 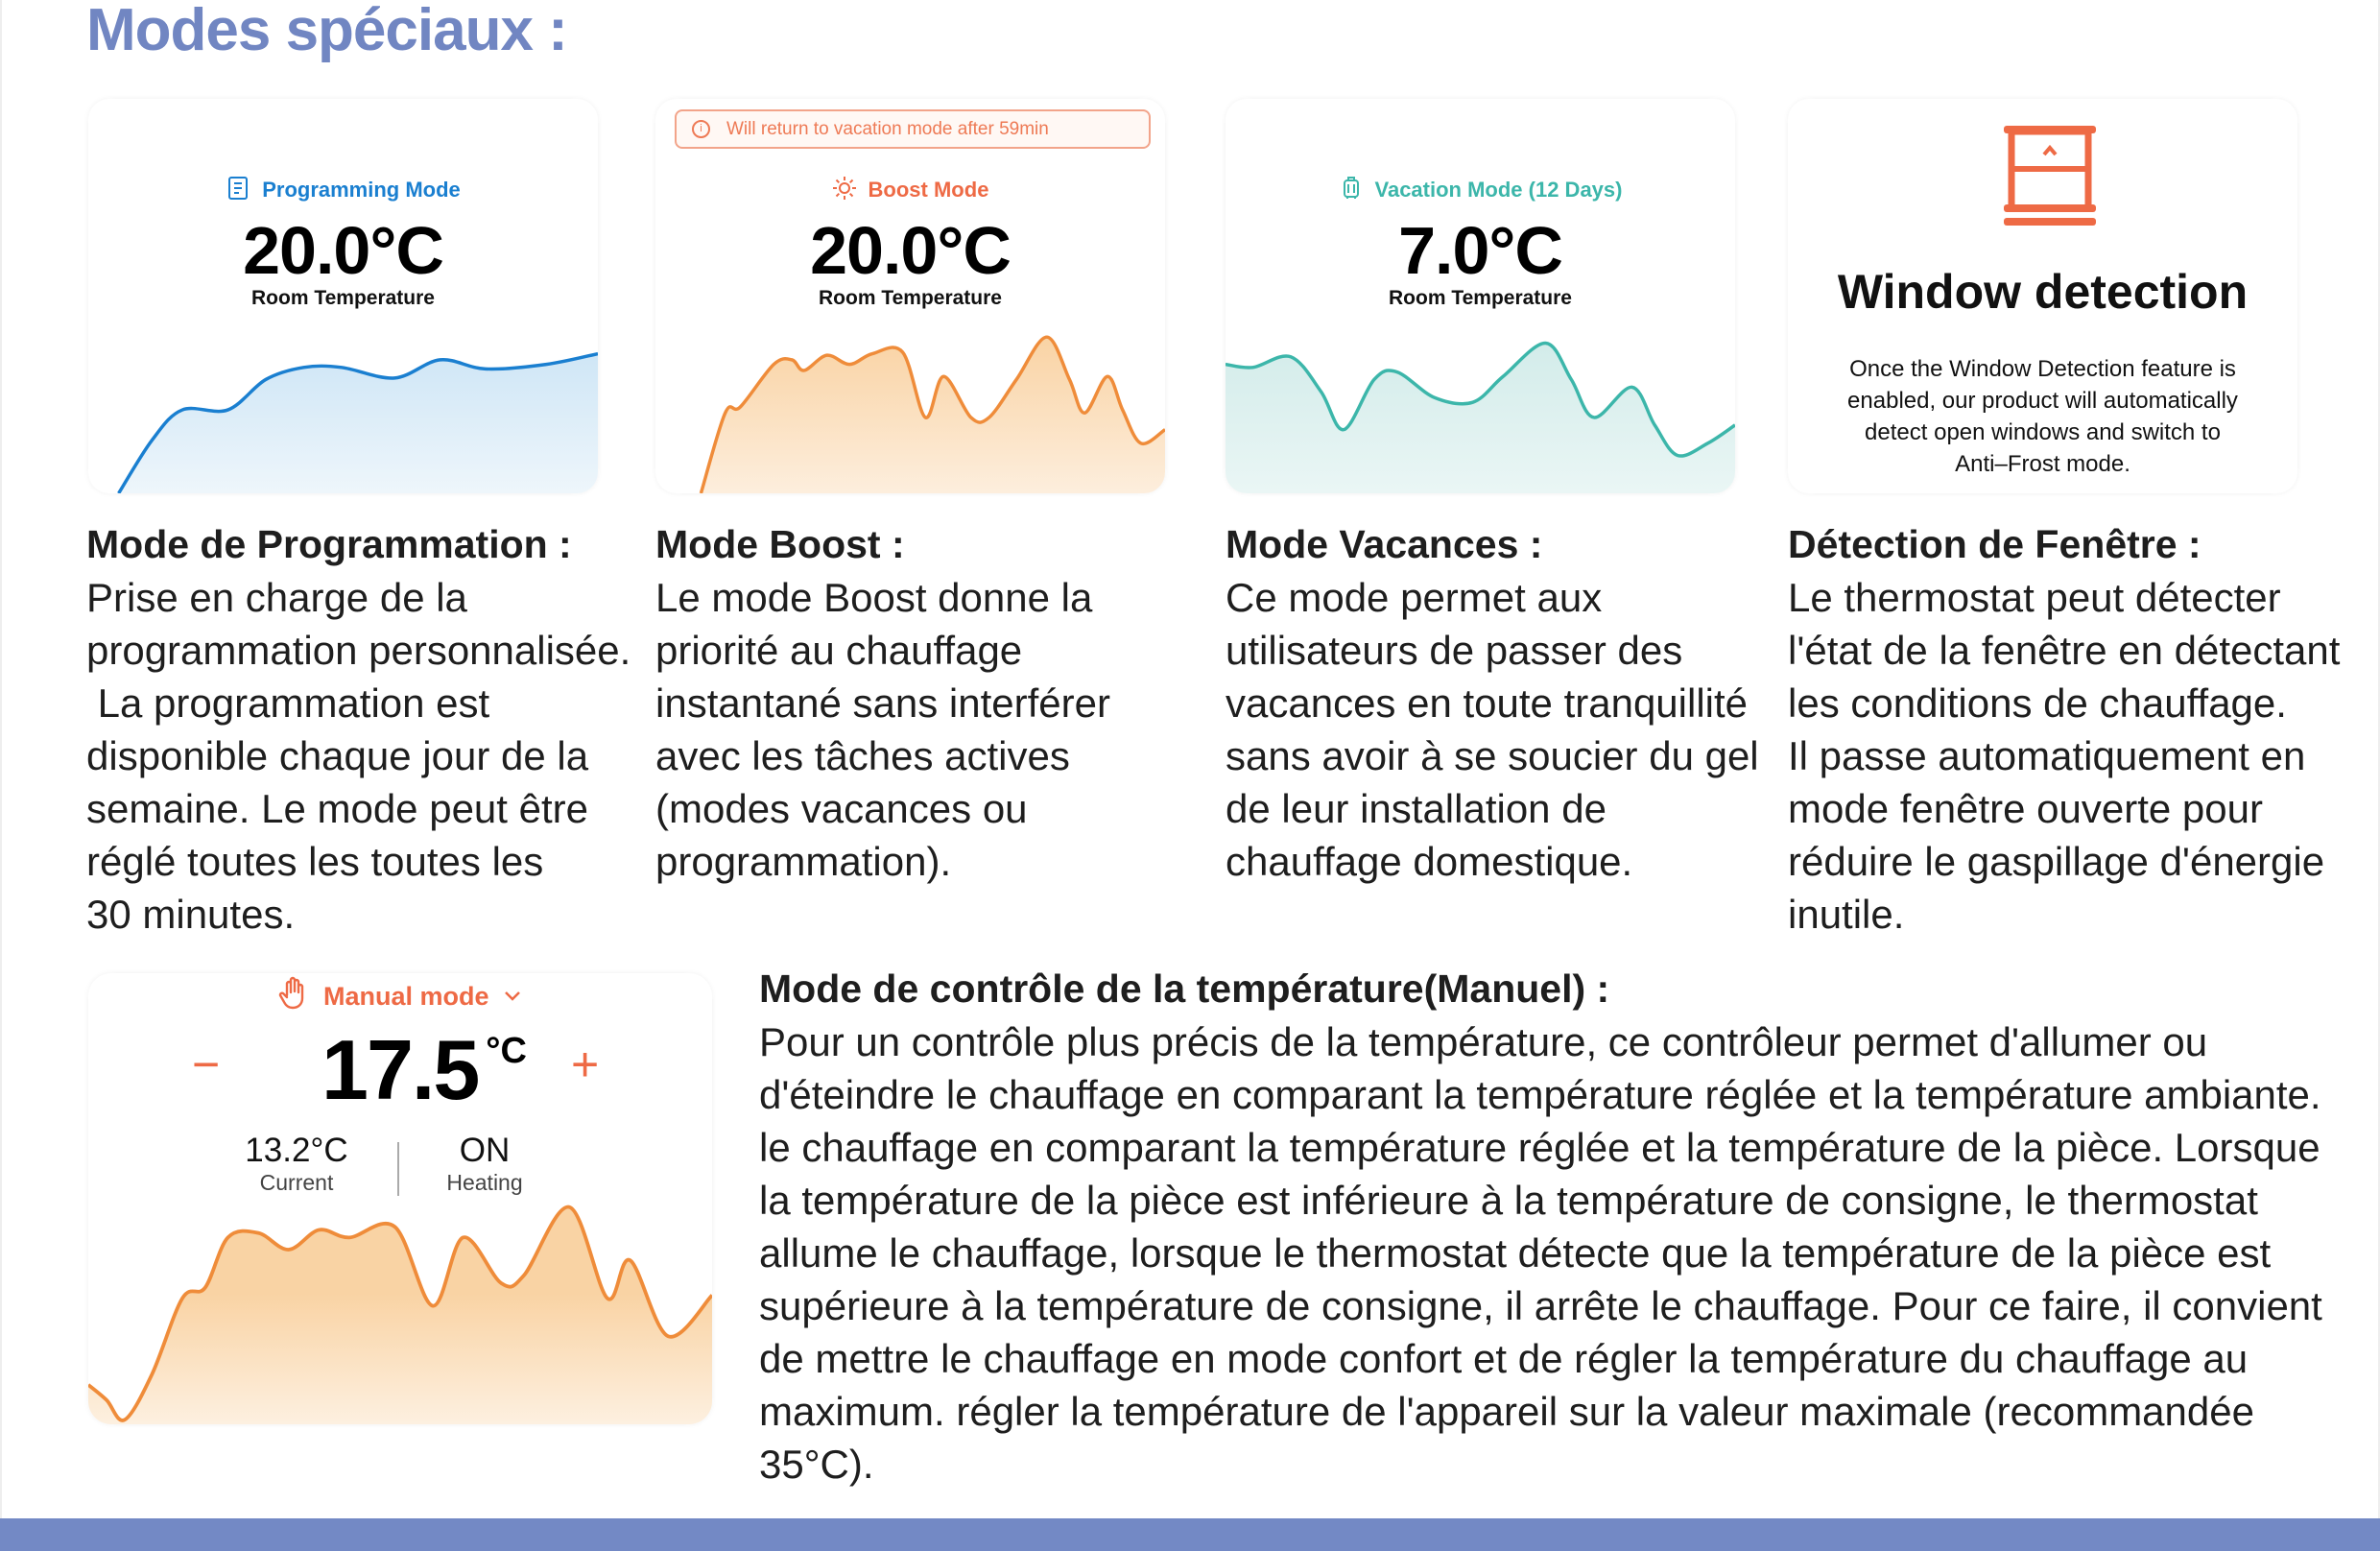 I want to click on left-border, so click(x=1, y=759).